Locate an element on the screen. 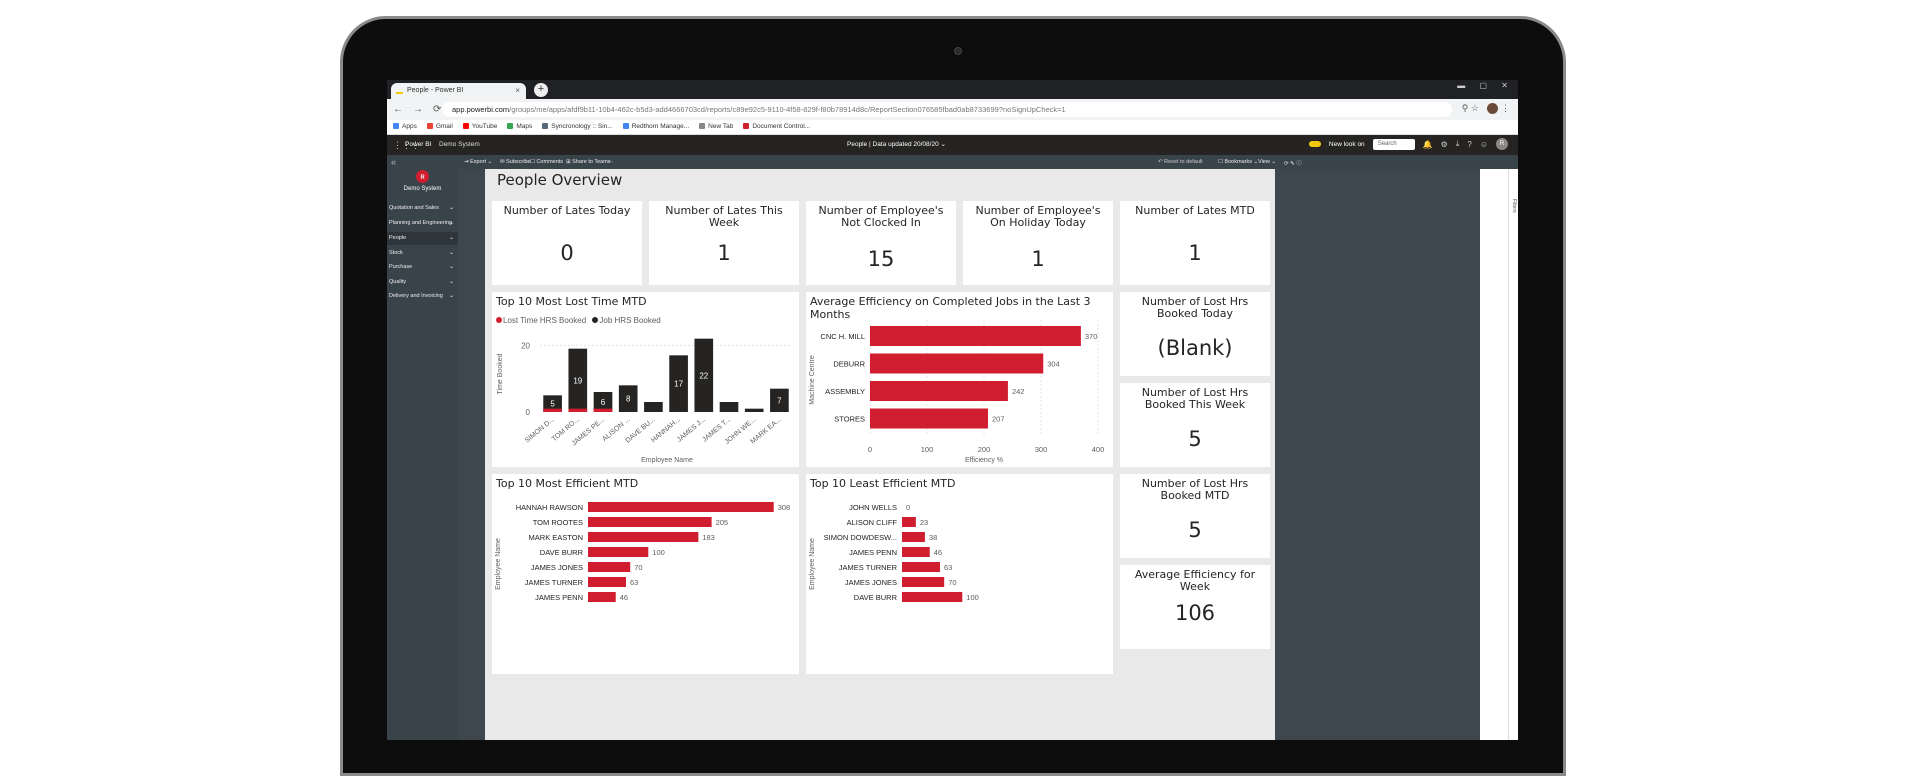  y-axis-title: Employee Name is located at coordinates (812, 564).